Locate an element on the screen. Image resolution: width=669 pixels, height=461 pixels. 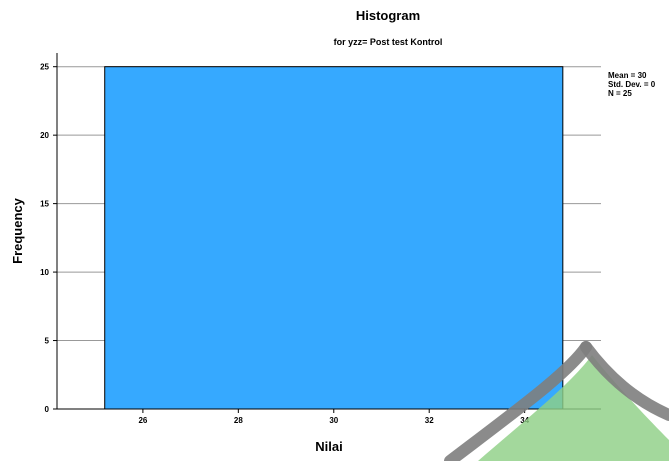
x-tick-label-32: 32 is located at coordinates (429, 420).